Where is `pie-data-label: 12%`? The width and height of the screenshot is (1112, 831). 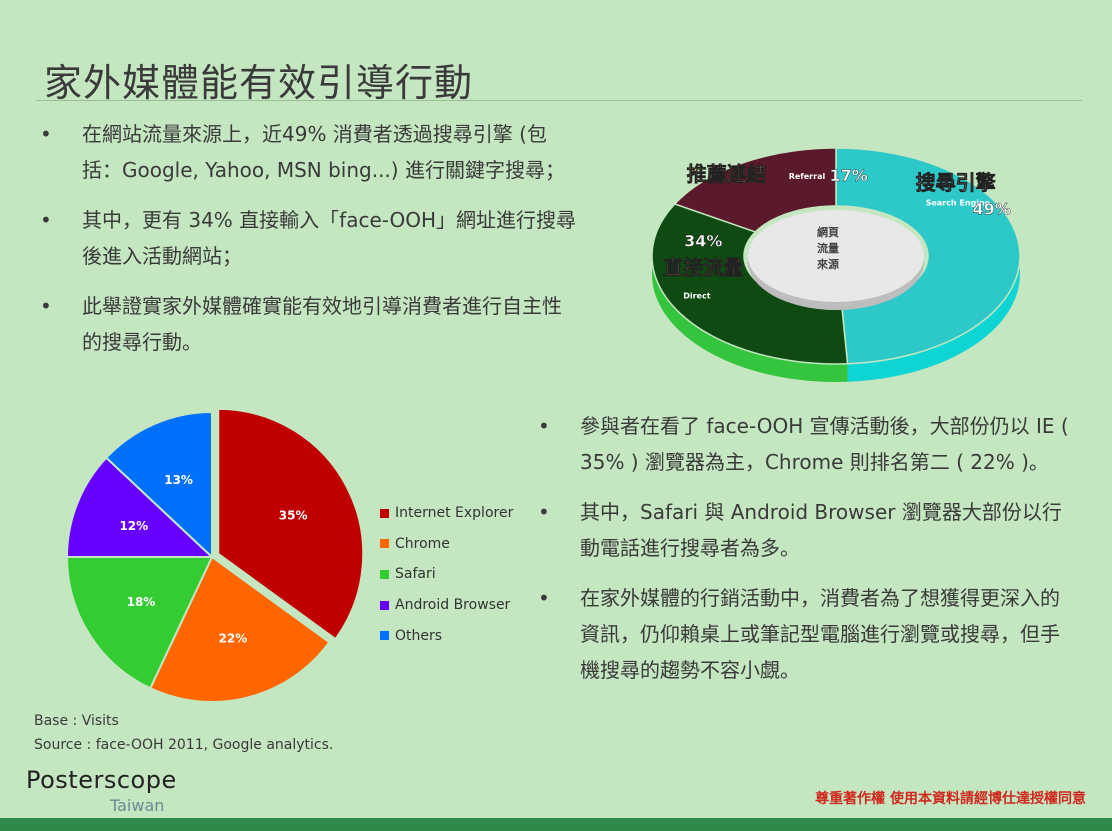 pie-data-label: 12% is located at coordinates (133, 526).